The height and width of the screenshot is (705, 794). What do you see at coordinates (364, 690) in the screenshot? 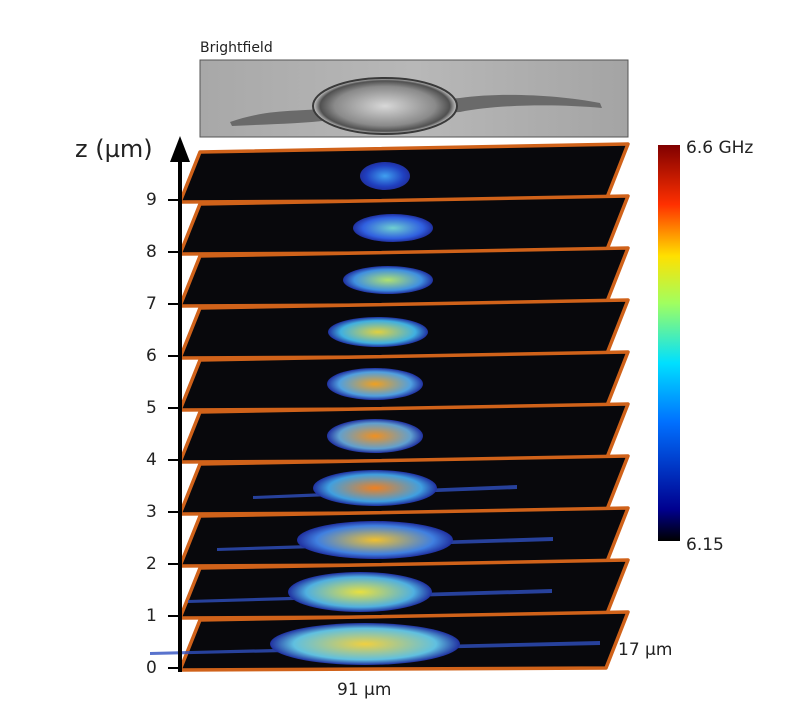
I see `width-scale-label: 91 µm` at bounding box center [364, 690].